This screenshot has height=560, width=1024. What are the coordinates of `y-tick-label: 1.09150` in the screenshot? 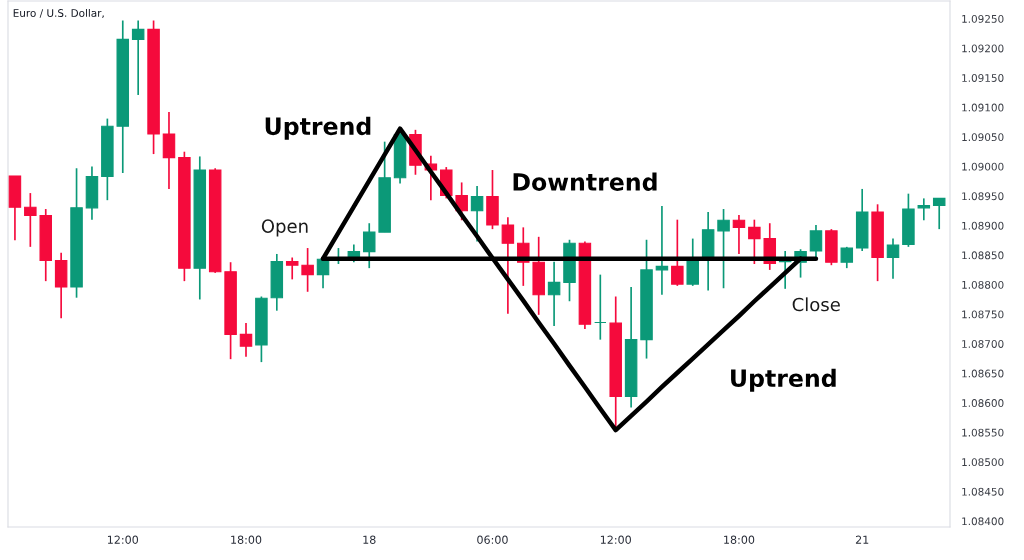 It's located at (983, 78).